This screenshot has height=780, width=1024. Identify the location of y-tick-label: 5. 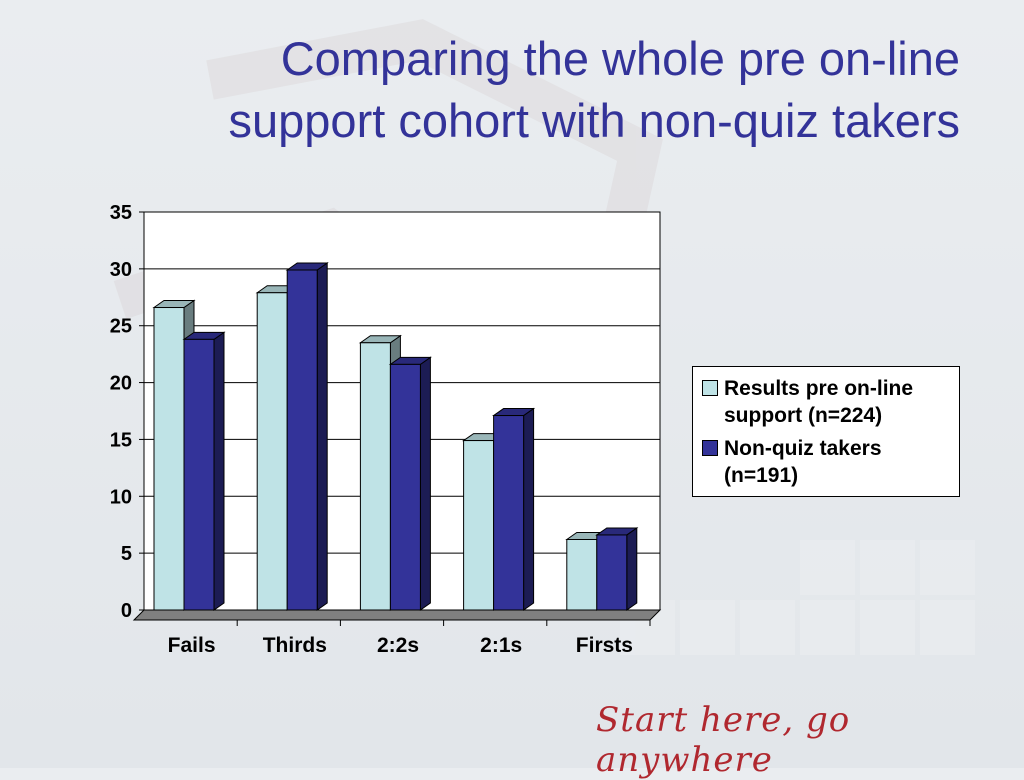
(126, 554).